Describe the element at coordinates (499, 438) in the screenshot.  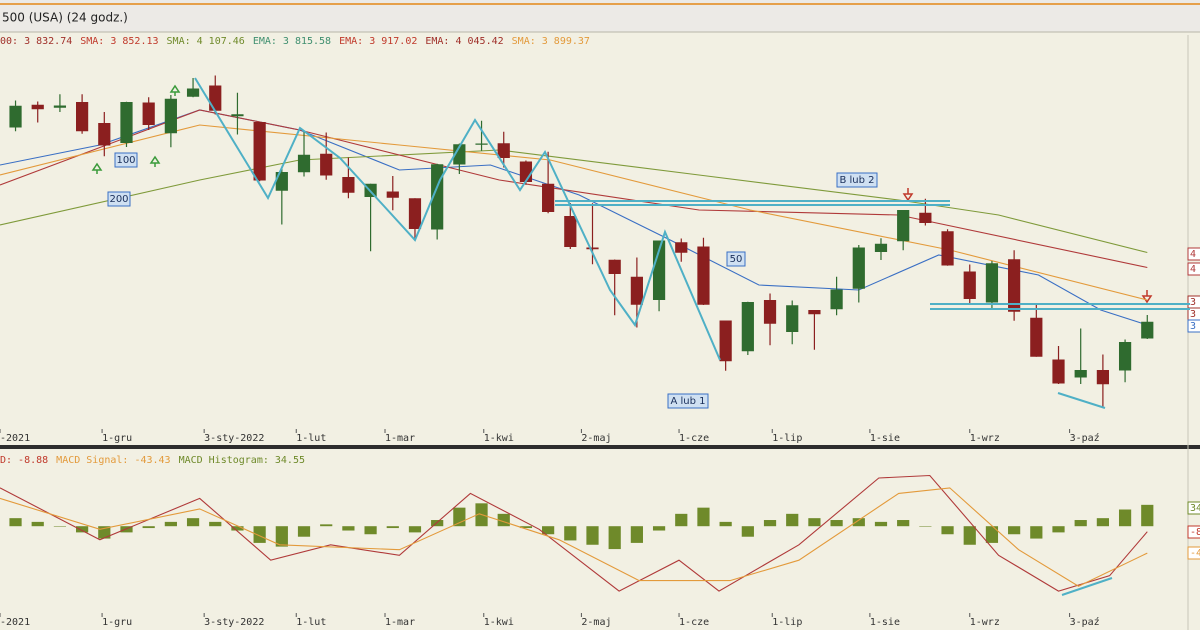
I see `x-tick-label: 1-kwi` at that location.